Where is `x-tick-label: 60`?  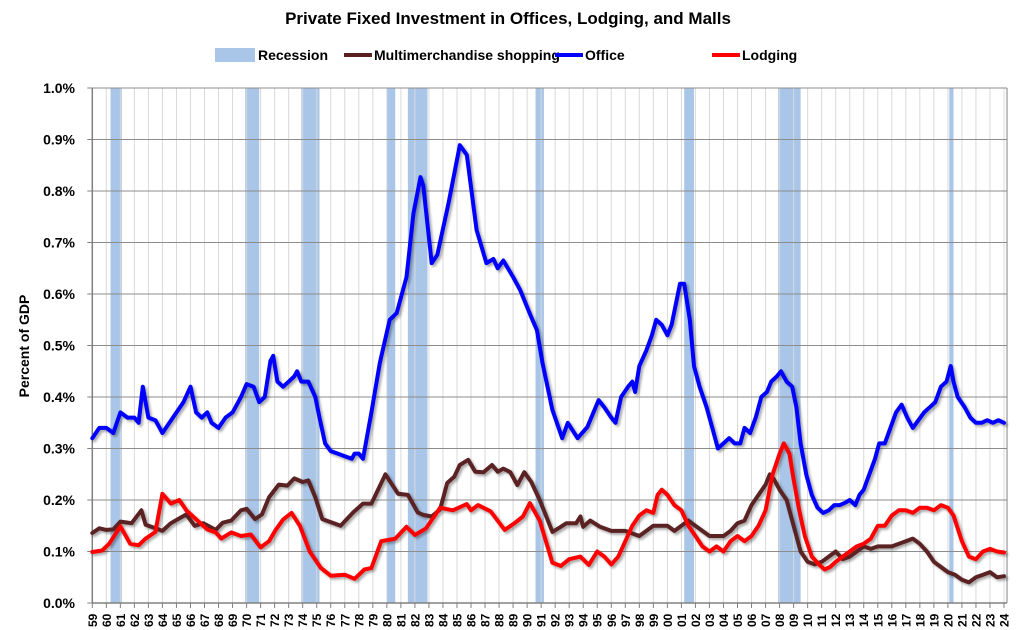 x-tick-label: 60 is located at coordinates (107, 620).